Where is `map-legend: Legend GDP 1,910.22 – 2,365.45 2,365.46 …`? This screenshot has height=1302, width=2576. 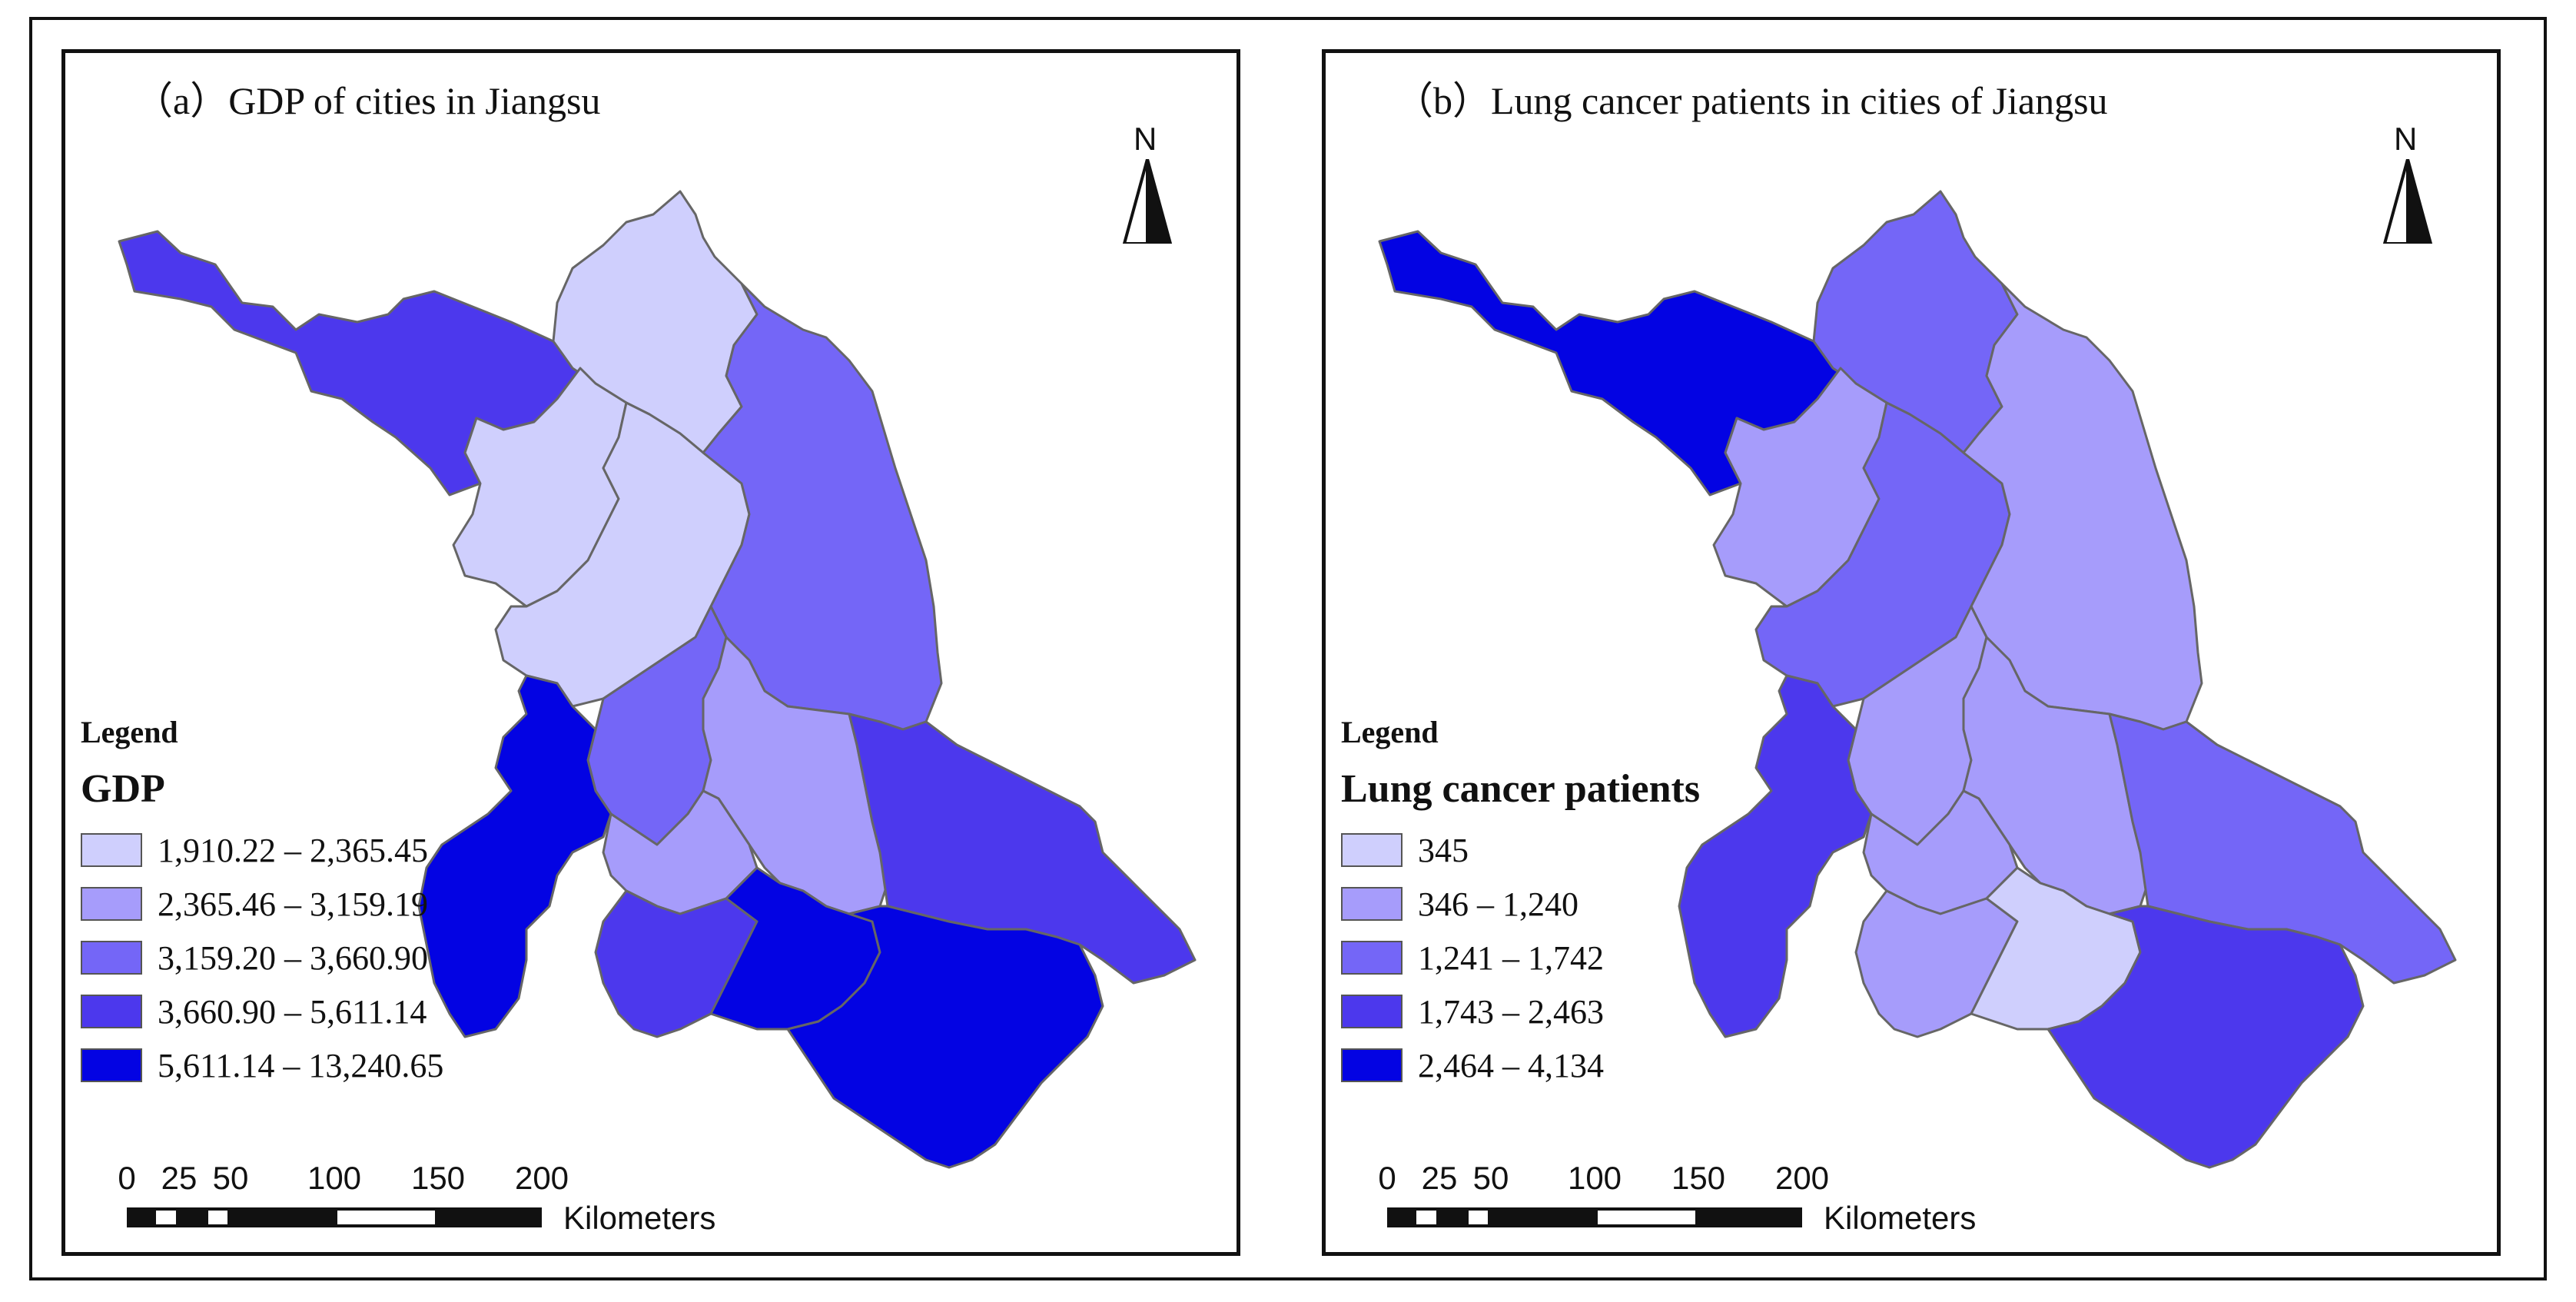
map-legend: Legend GDP 1,910.22 – 2,365.45 2,365.46 … is located at coordinates (262, 903).